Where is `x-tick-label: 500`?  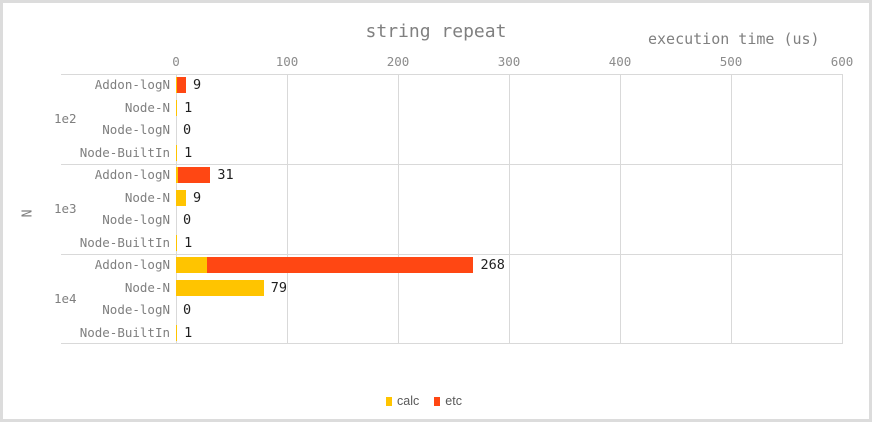
x-tick-label: 500 is located at coordinates (731, 61).